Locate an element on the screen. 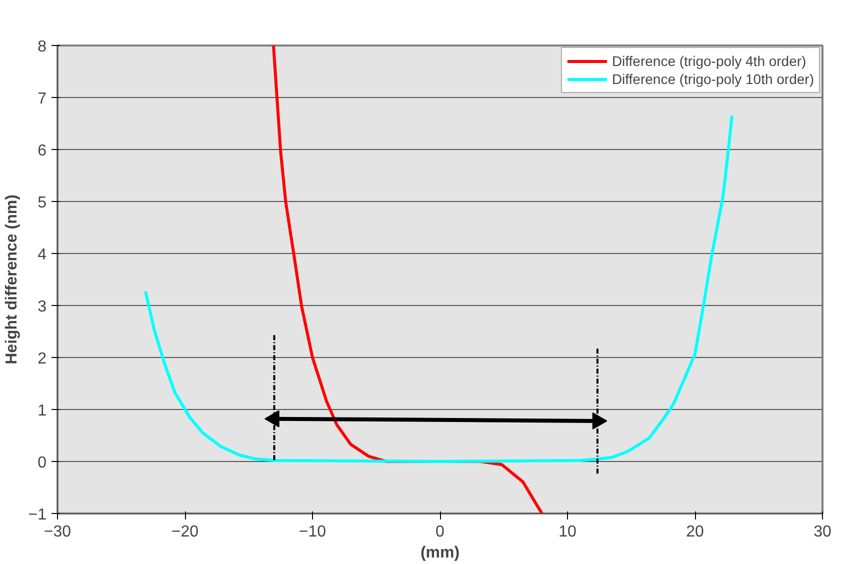 Image resolution: width=842 pixels, height=564 pixels. y-tick-label: 0 is located at coordinates (42, 463).